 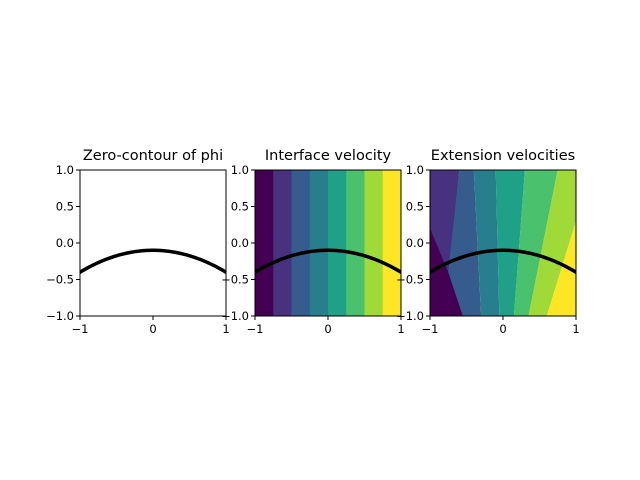 What do you see at coordinates (153, 243) in the screenshot?
I see `axes-frame` at bounding box center [153, 243].